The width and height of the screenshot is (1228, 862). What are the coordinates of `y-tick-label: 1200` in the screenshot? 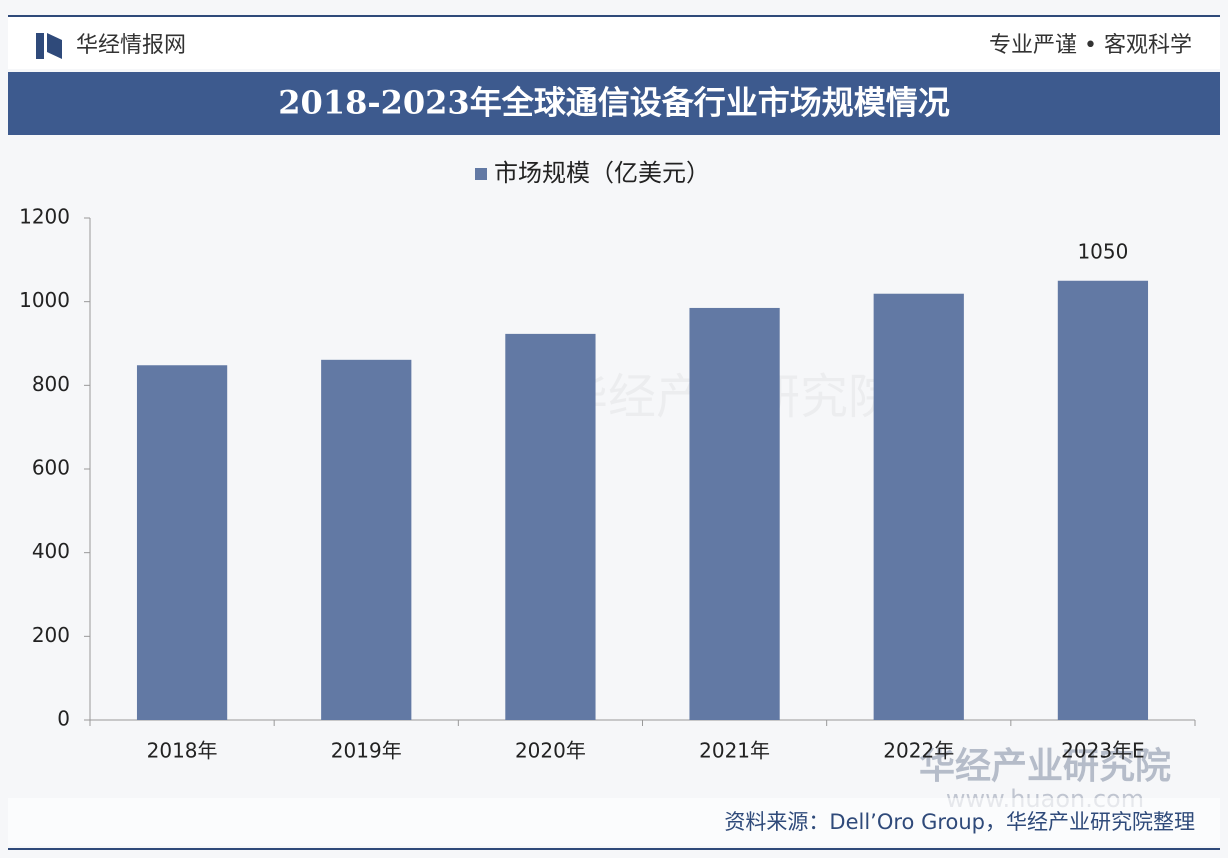 It's located at (44, 217).